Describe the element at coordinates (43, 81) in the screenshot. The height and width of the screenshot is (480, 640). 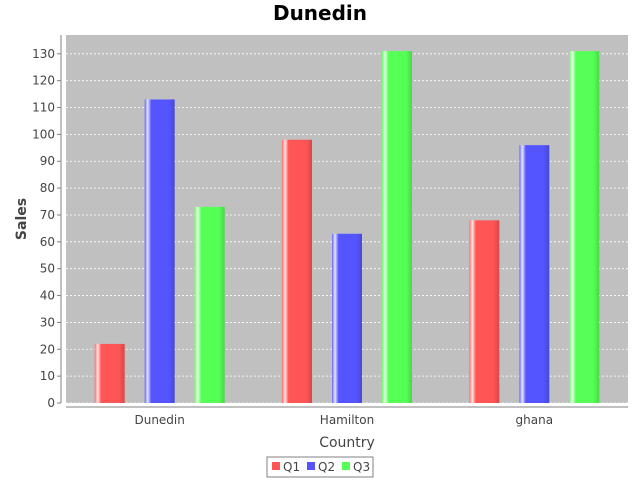
I see `y-tick-label: 120` at that location.